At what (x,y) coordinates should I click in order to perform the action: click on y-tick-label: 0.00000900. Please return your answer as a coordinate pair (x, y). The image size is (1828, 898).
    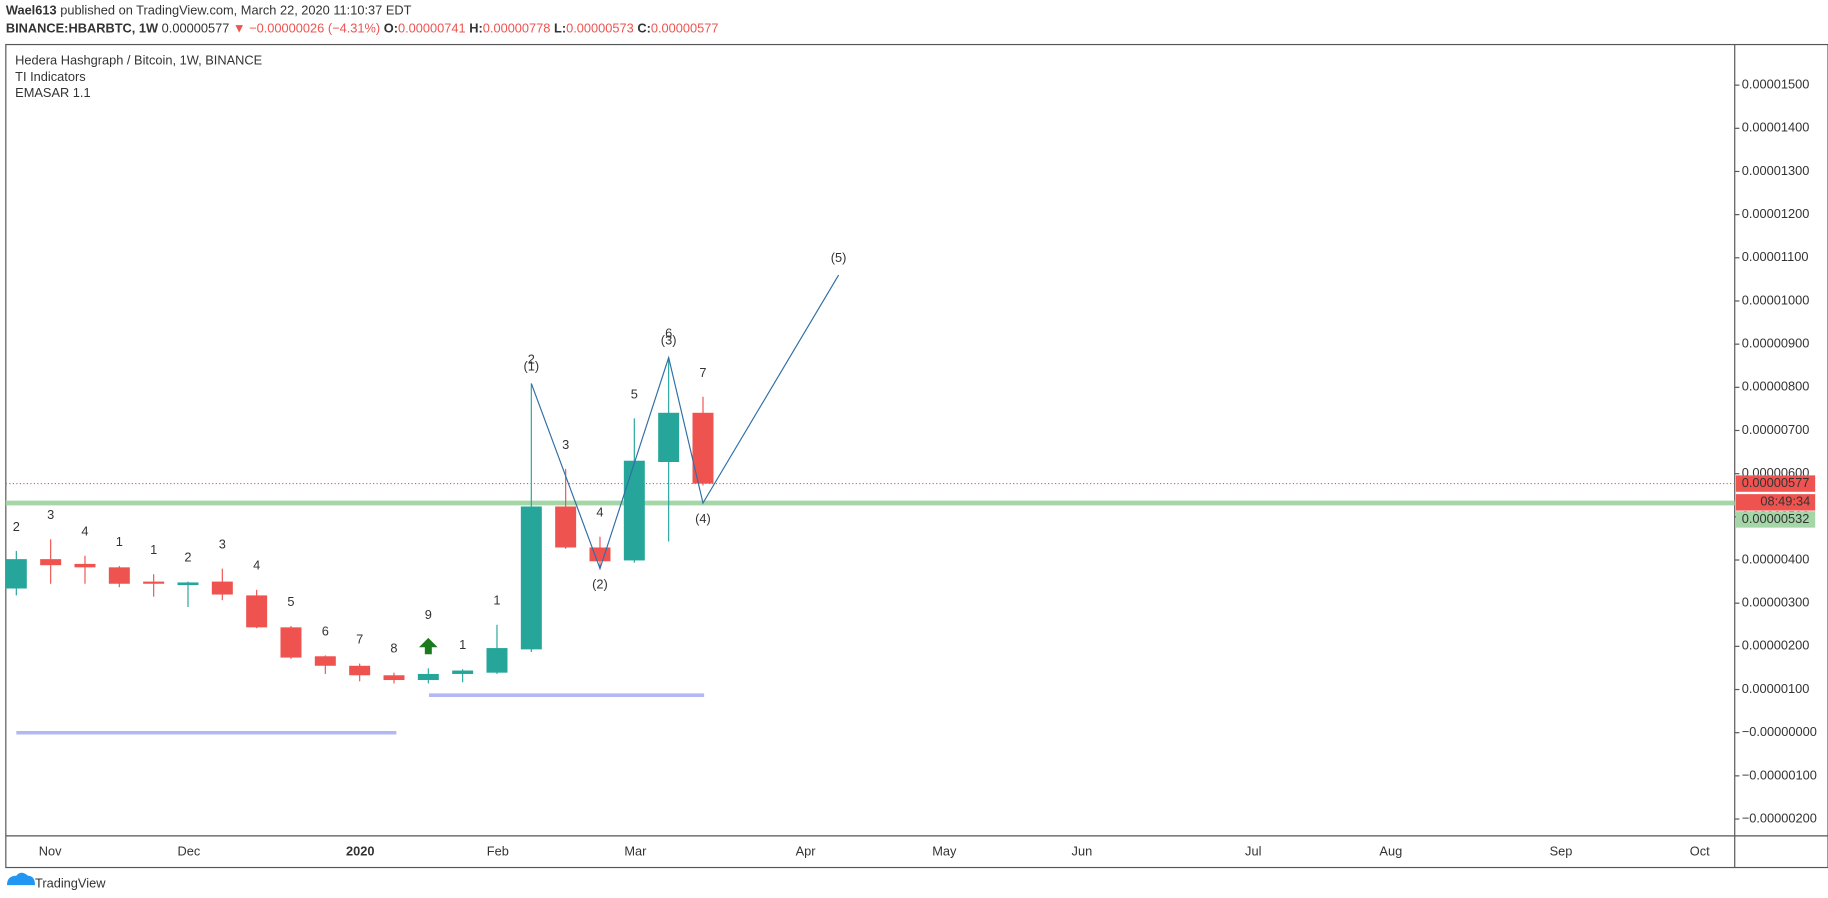
    Looking at the image, I should click on (1776, 343).